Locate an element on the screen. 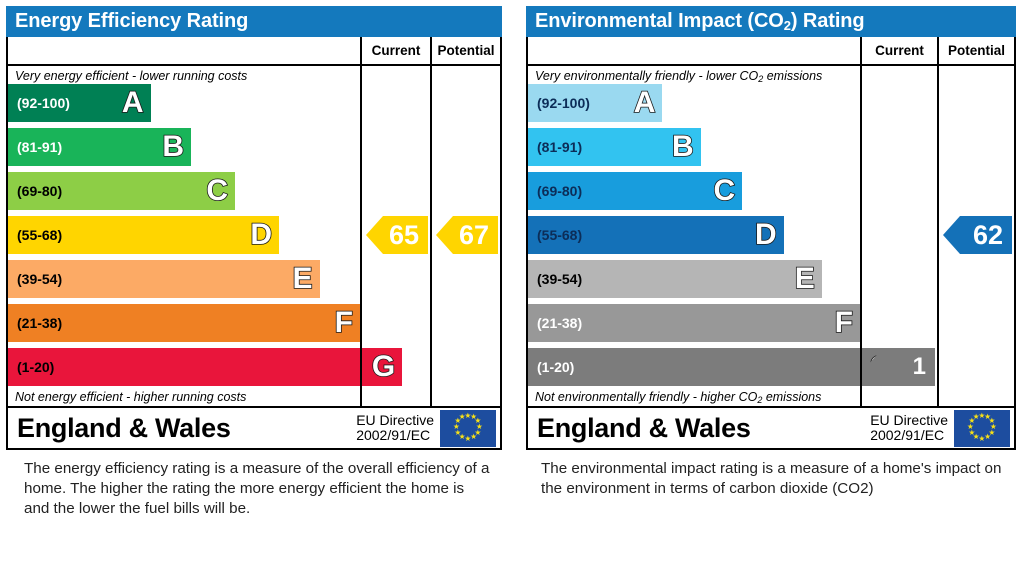 The image size is (1024, 572). band-letter-g: G is located at coordinates (383, 366).